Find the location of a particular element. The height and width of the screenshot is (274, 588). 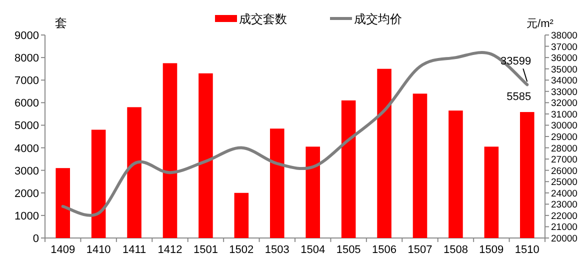

x-tick-label: 1510 is located at coordinates (527, 250).